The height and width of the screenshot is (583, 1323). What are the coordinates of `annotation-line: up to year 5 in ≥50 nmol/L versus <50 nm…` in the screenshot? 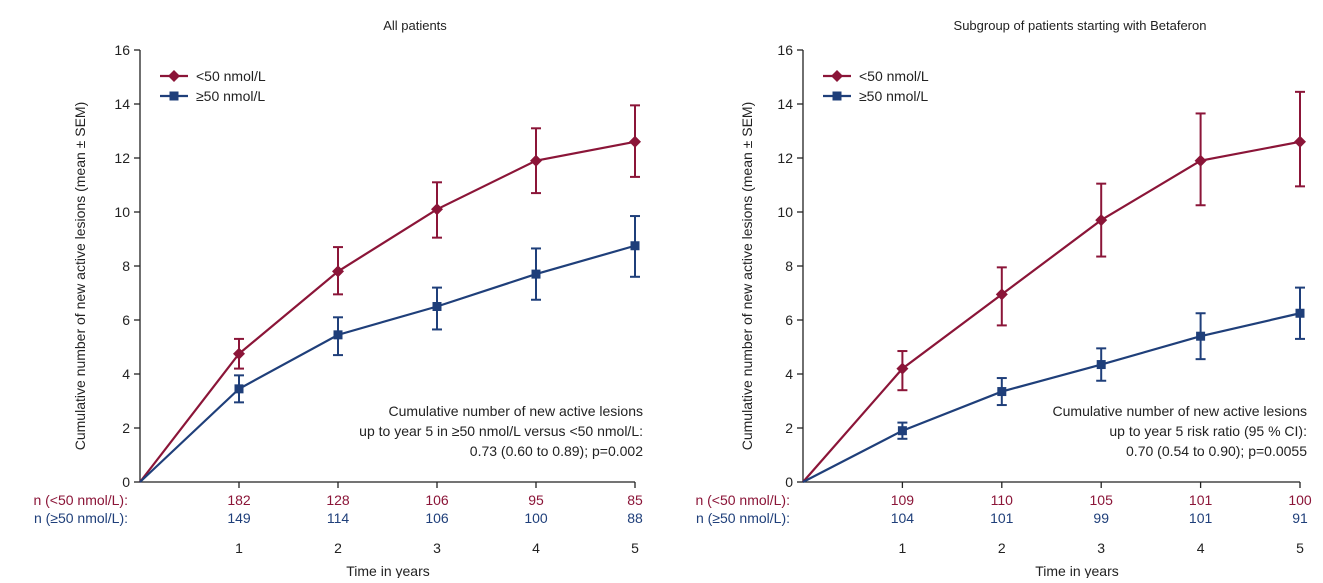 It's located at (501, 431).